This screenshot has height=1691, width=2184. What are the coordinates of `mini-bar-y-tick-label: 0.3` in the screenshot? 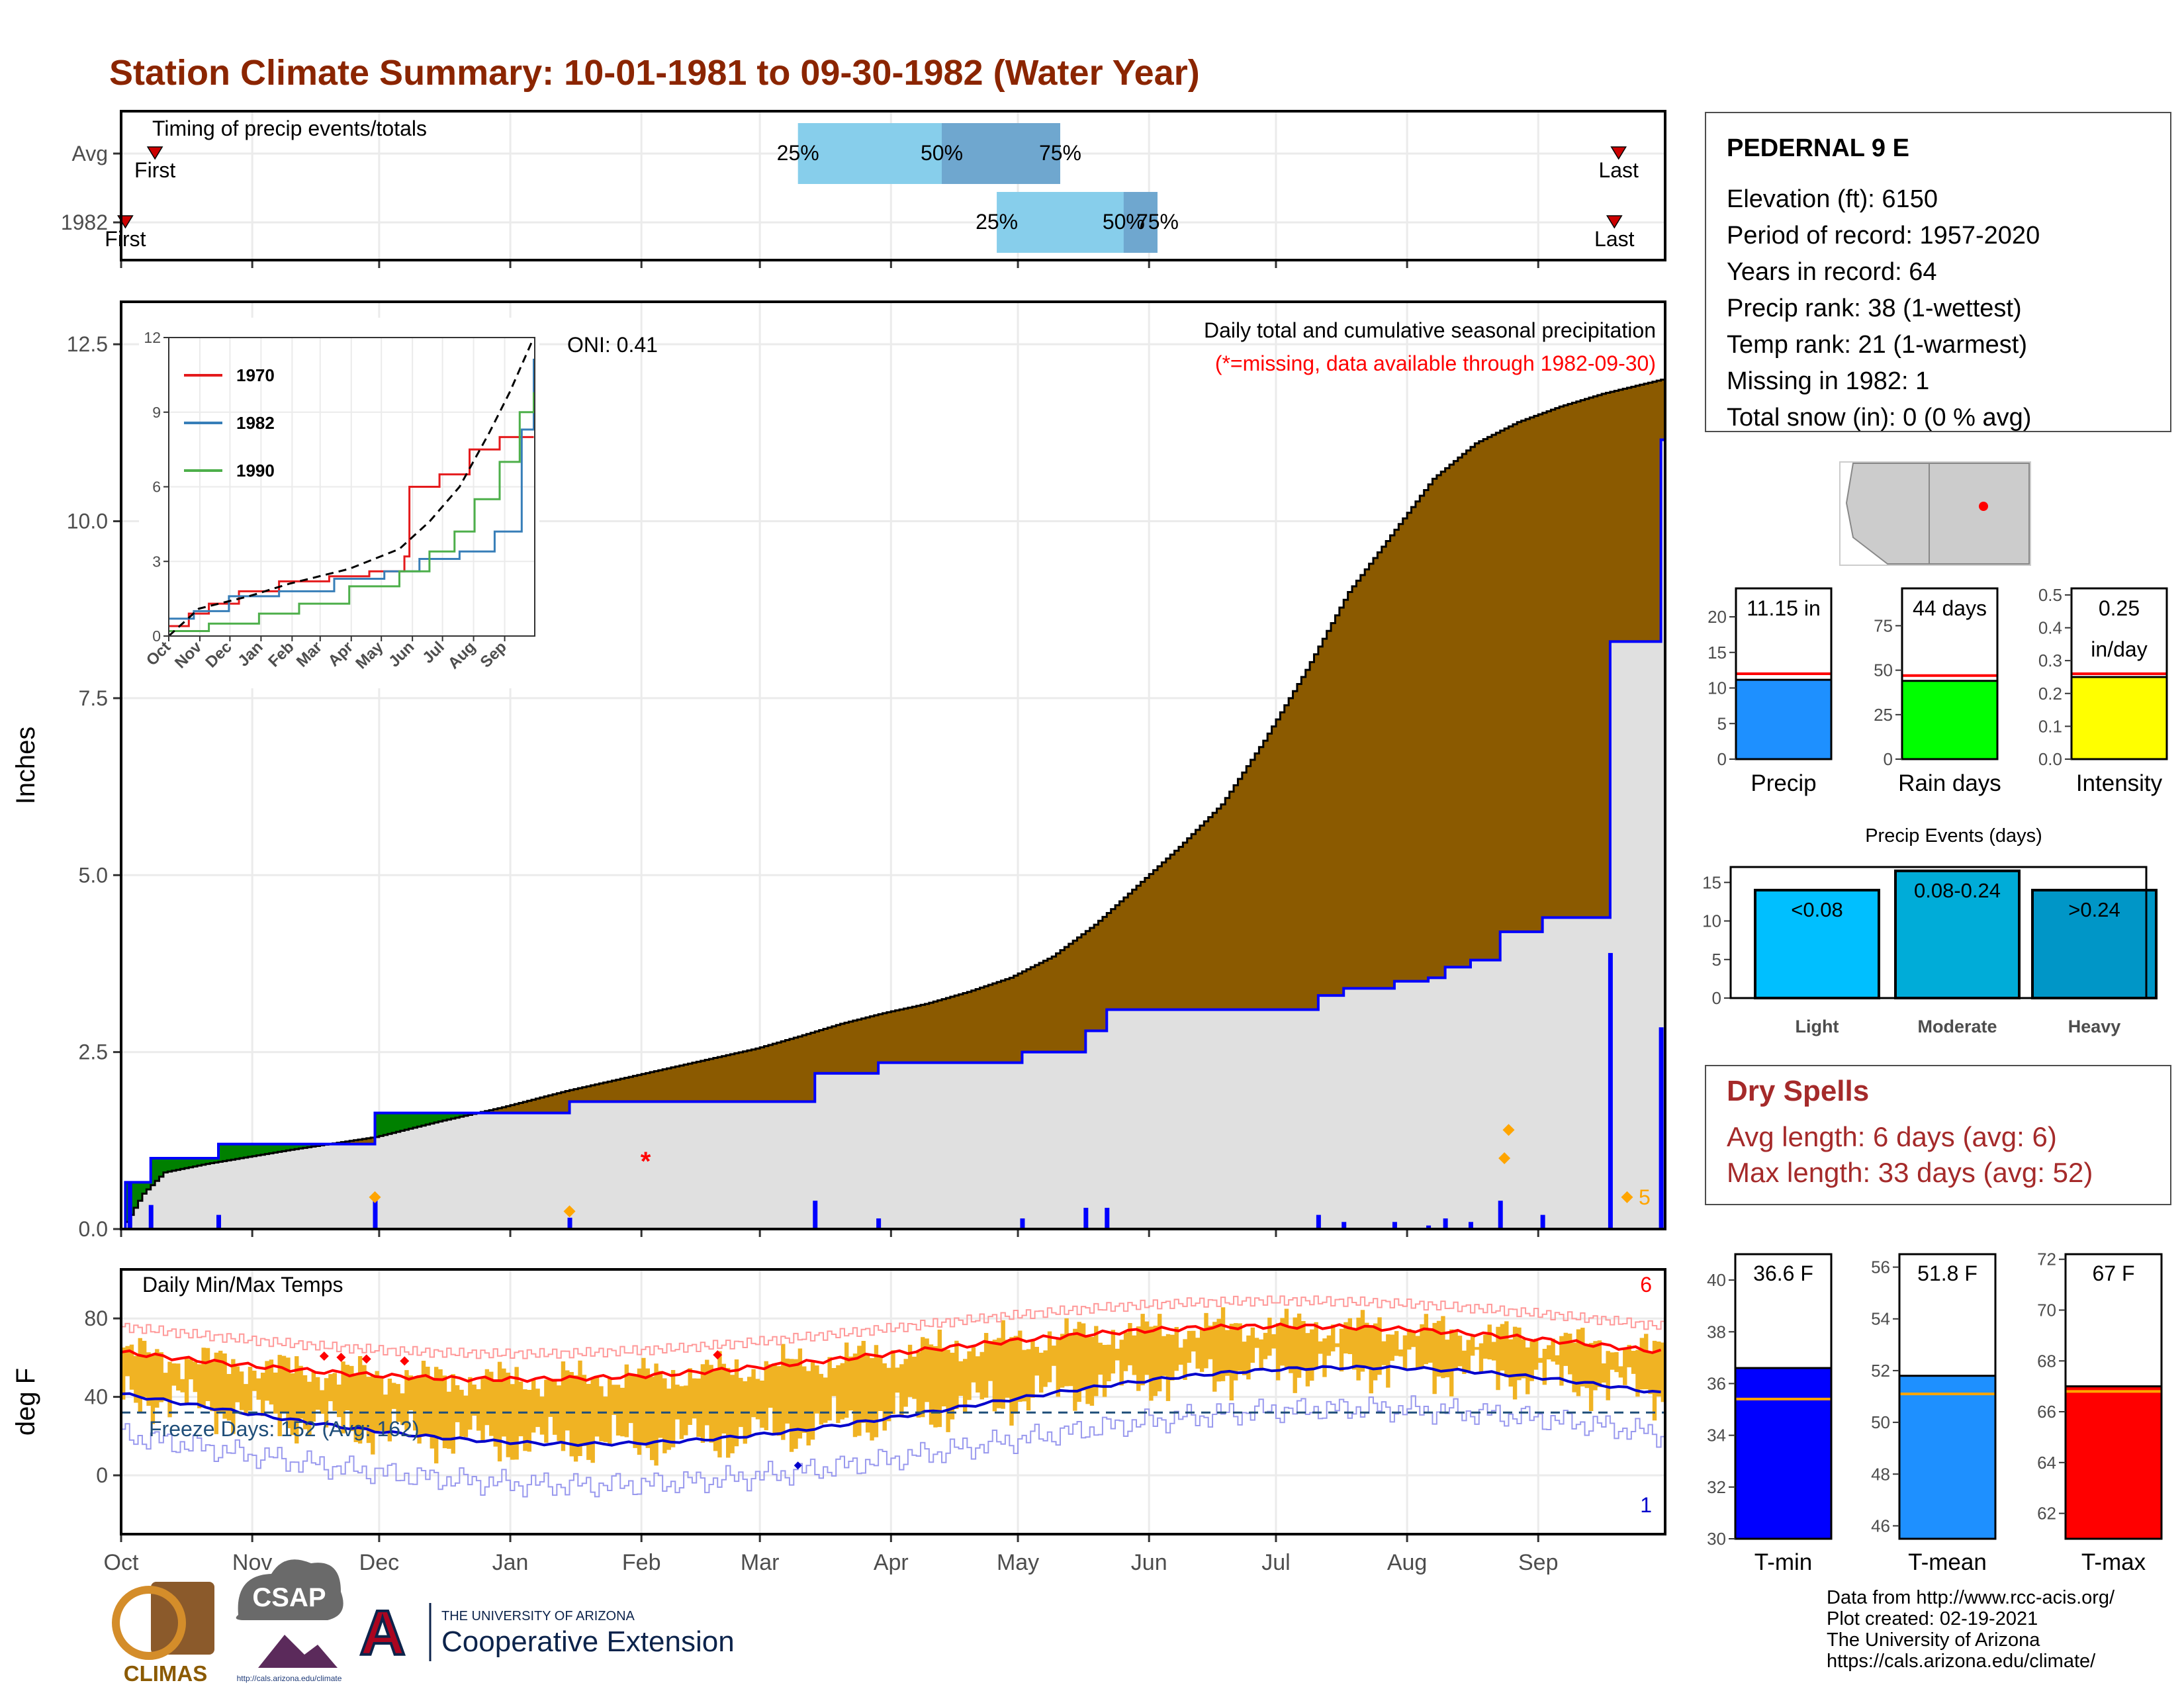 It's located at (2050, 660).